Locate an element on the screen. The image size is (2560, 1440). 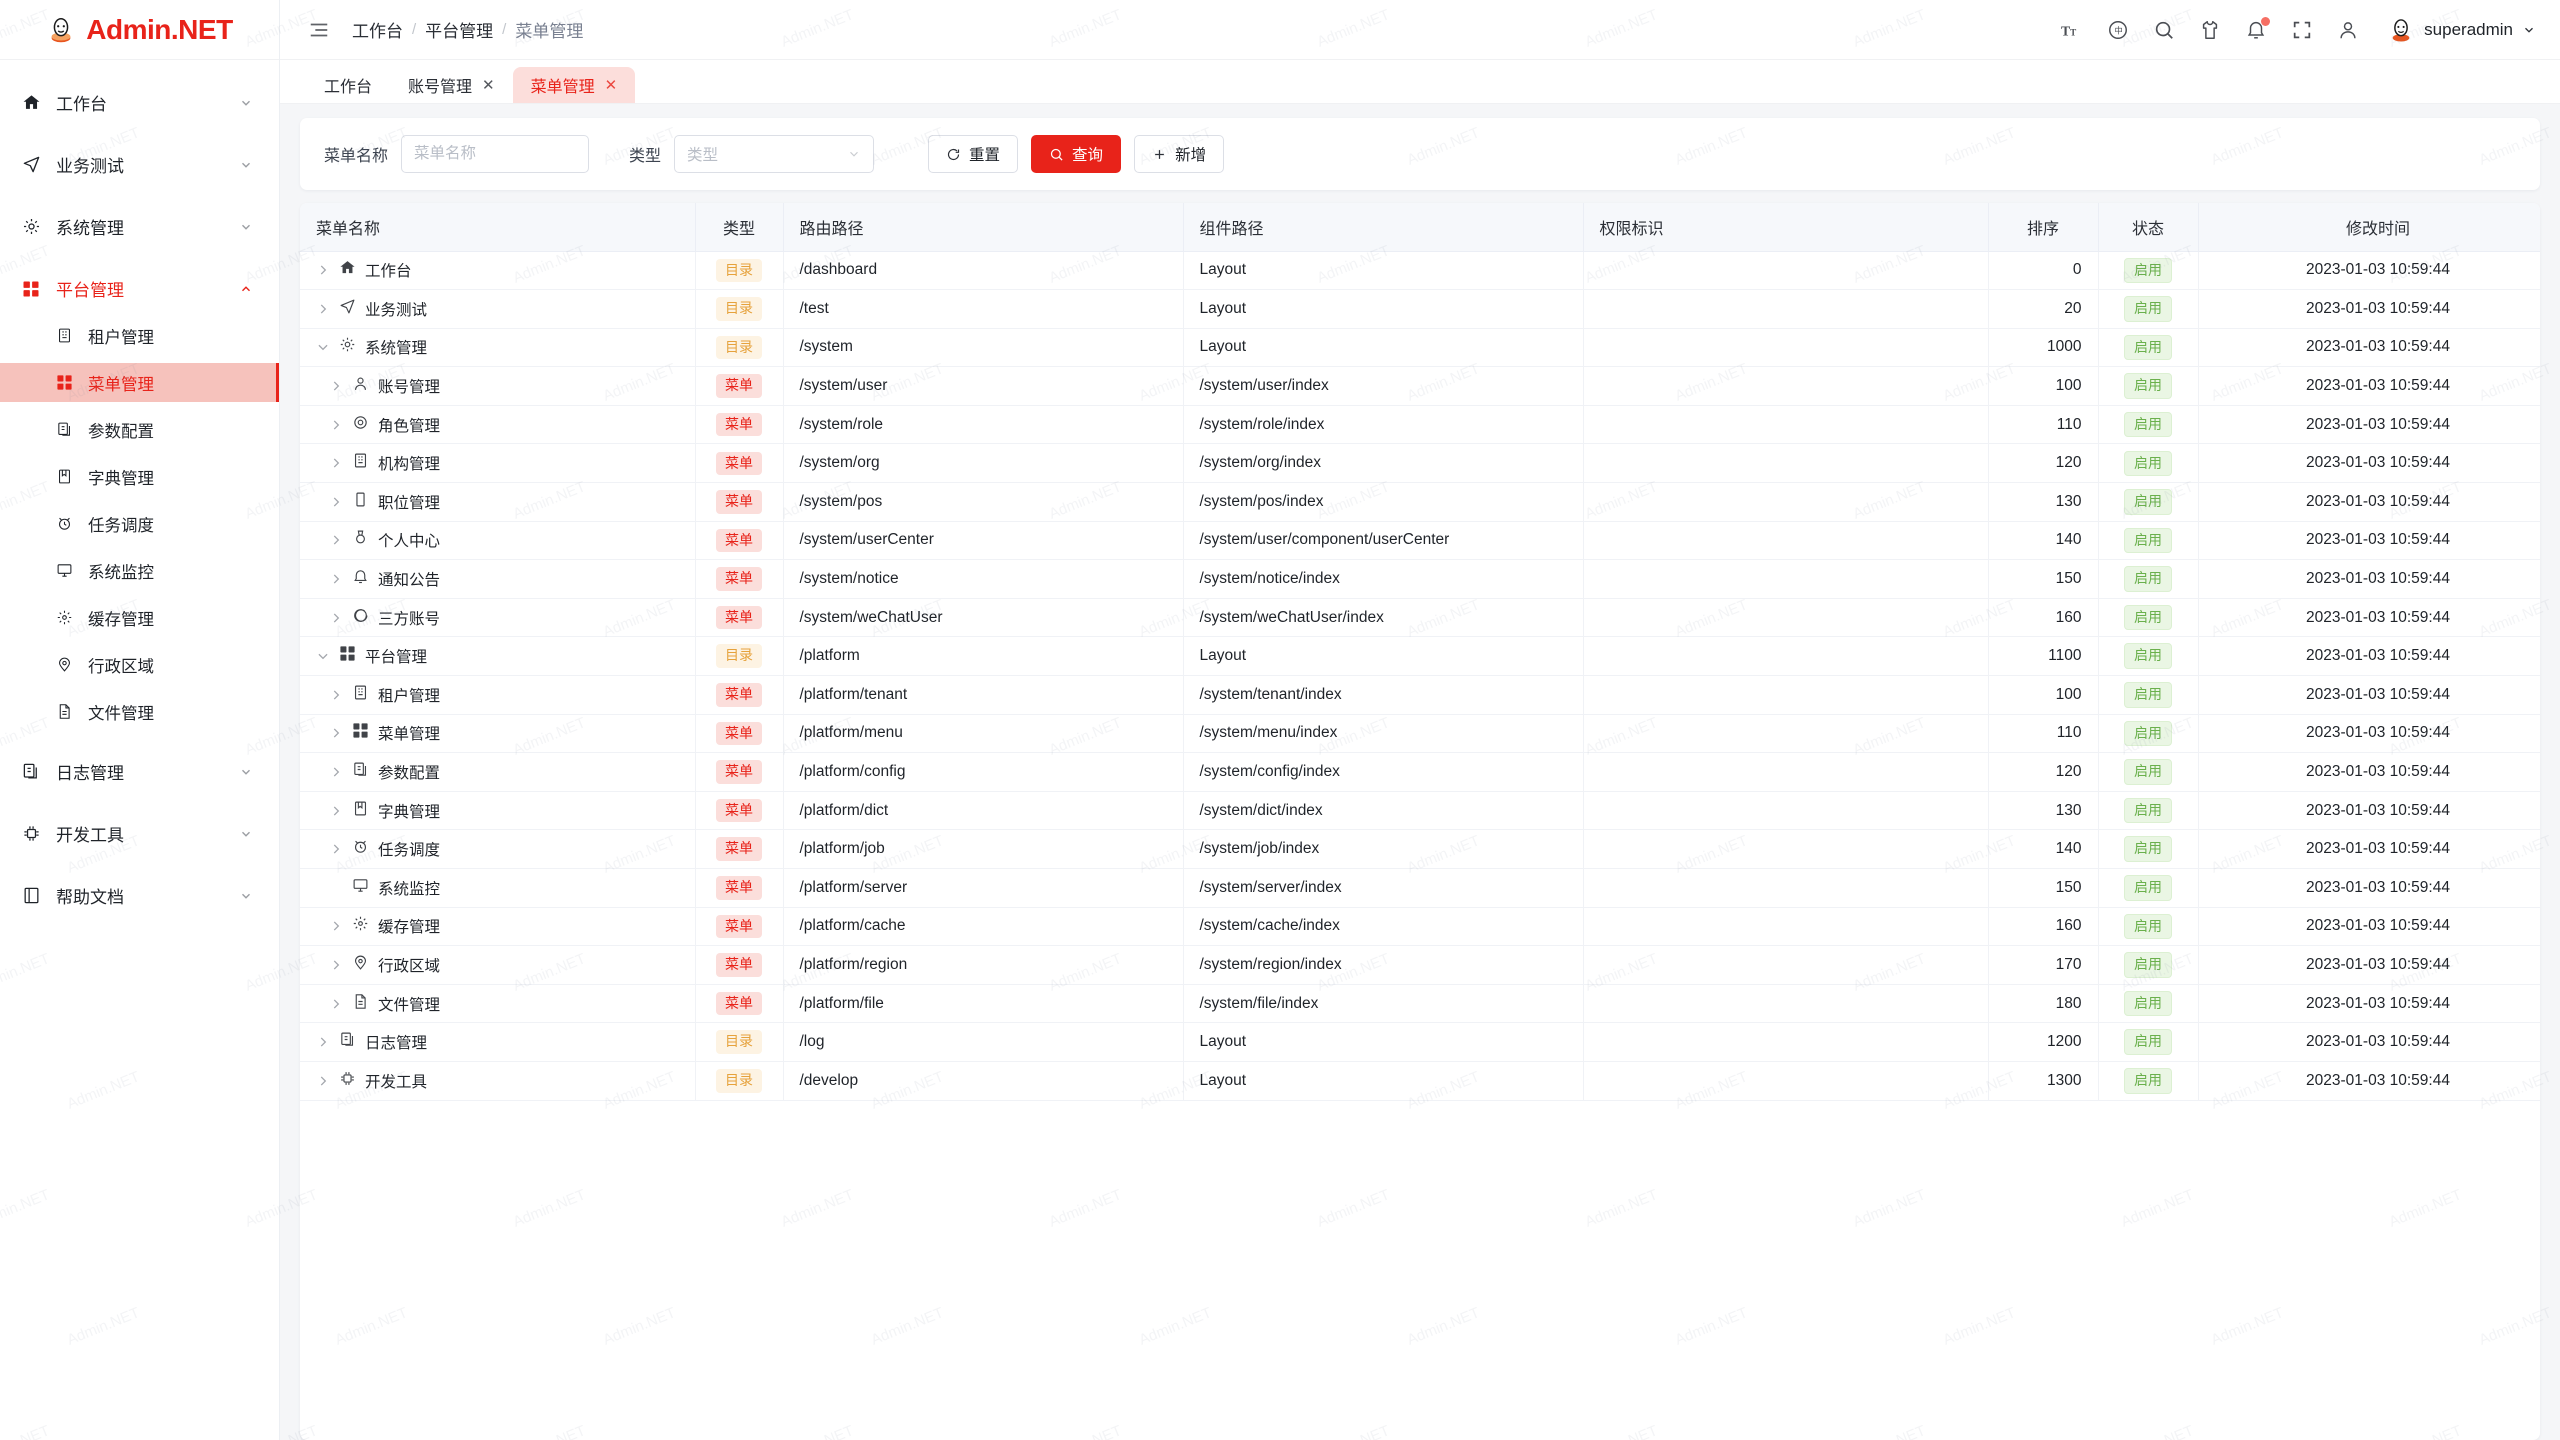
search-input is located at coordinates (495, 154).